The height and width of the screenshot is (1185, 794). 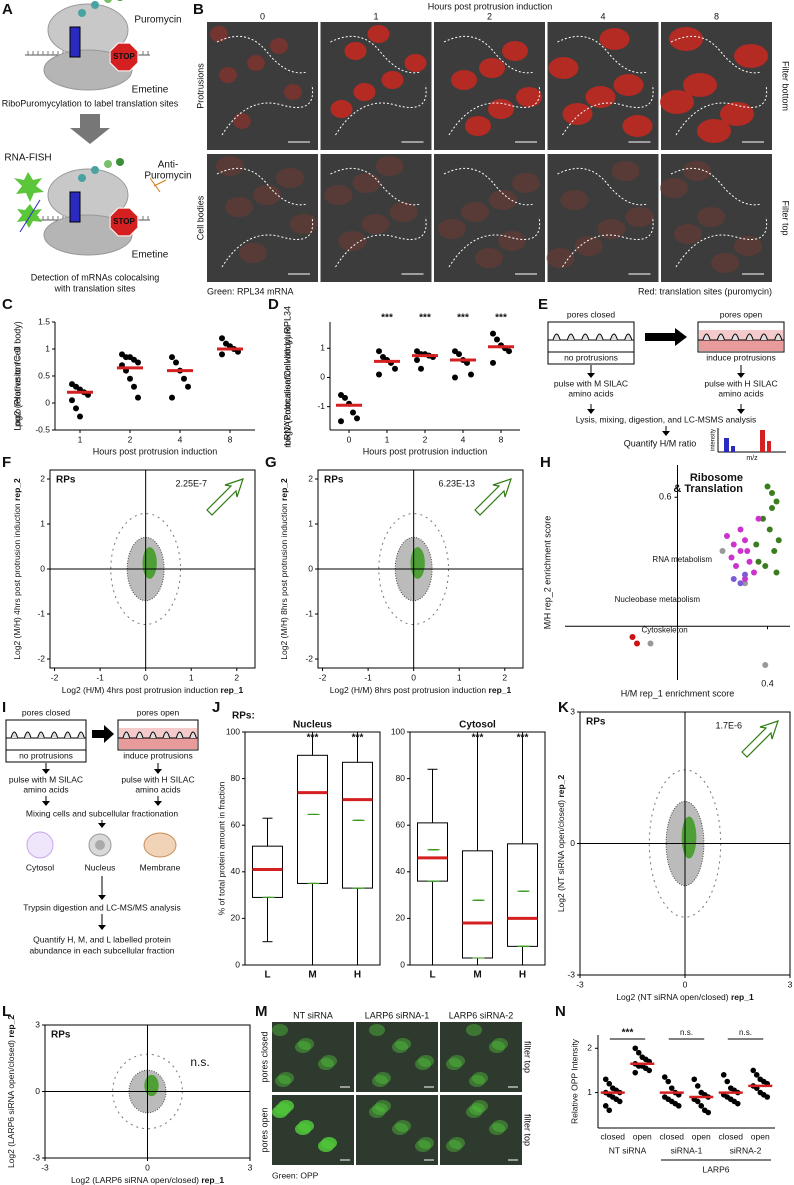 What do you see at coordinates (313, 1015) in the screenshot?
I see `label: NT siRNA` at bounding box center [313, 1015].